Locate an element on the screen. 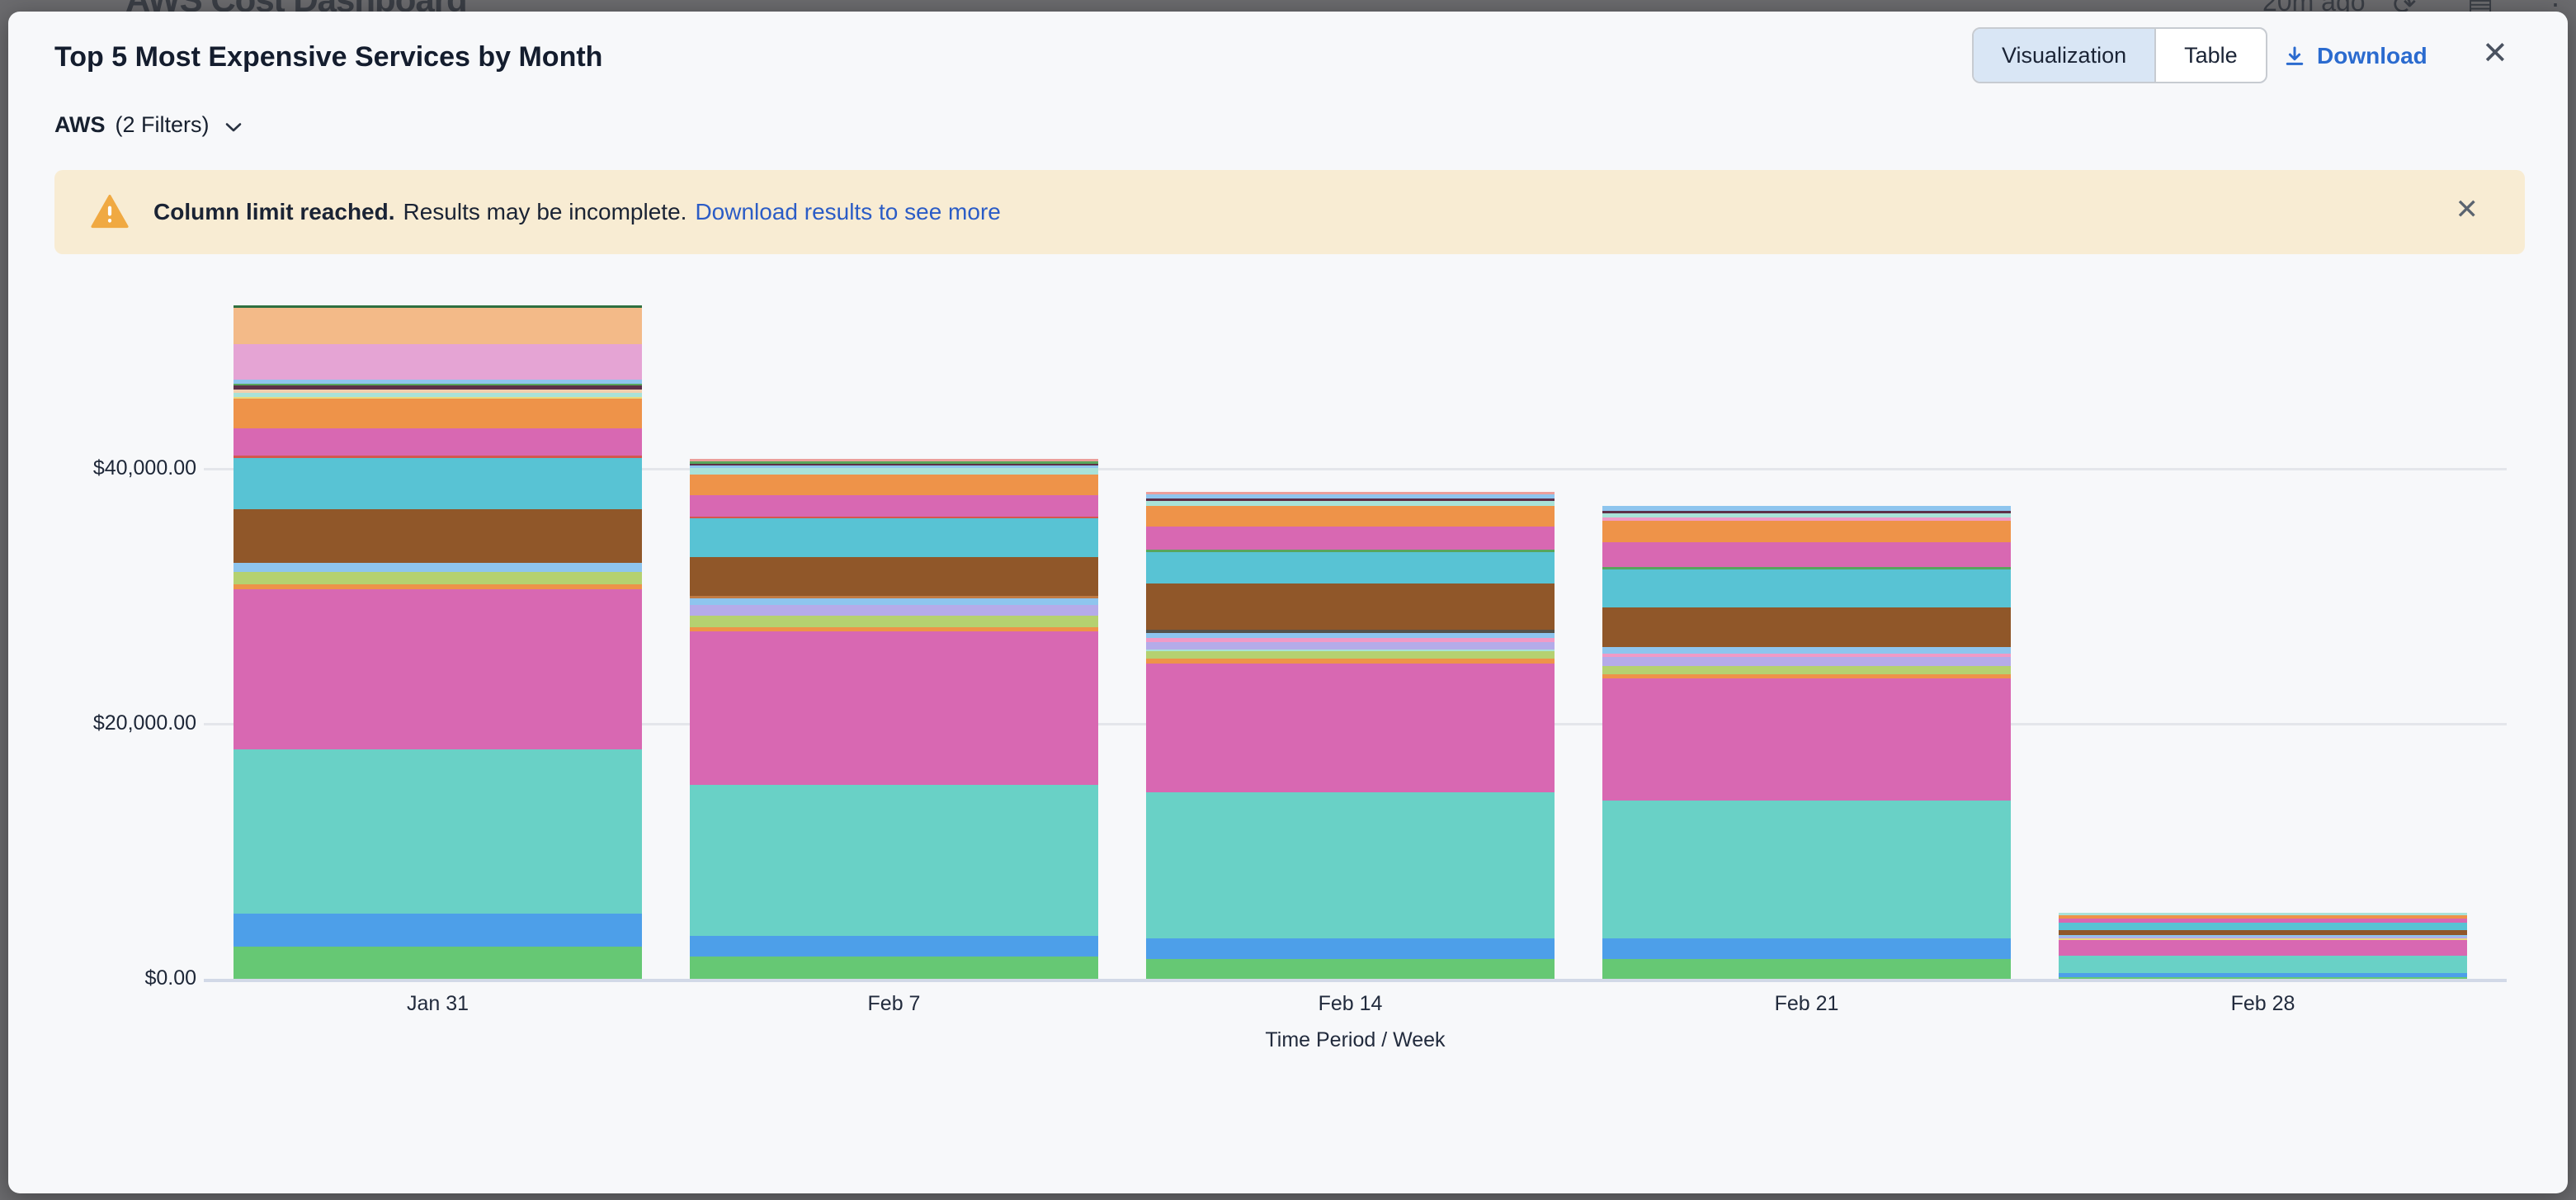  filter-dropdown: AWS (2 Filters) is located at coordinates (148, 125).